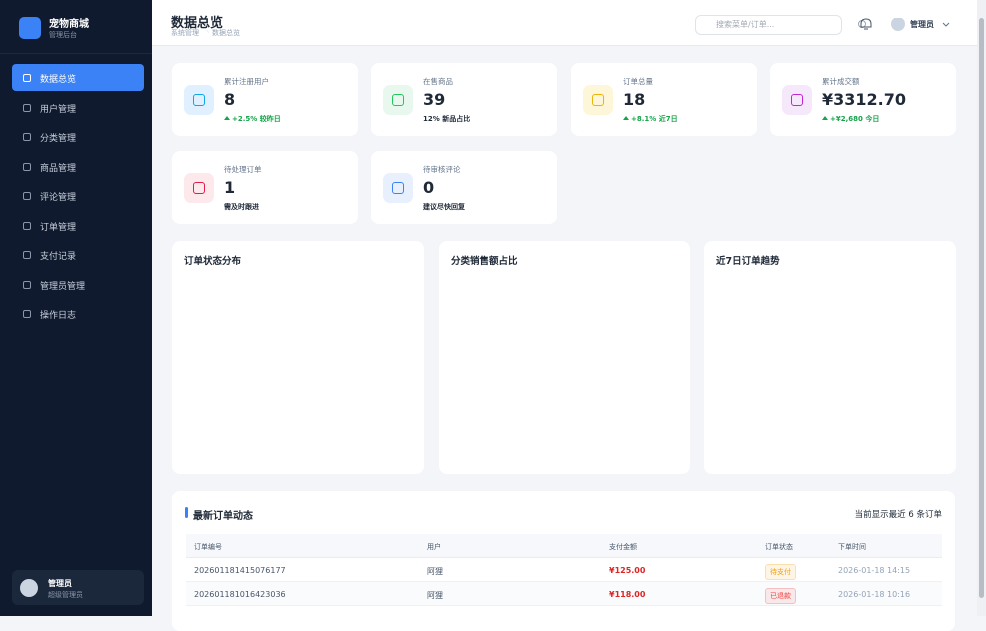 Image resolution: width=986 pixels, height=631 pixels. What do you see at coordinates (434, 547) in the screenshot?
I see `column-header: 用户` at bounding box center [434, 547].